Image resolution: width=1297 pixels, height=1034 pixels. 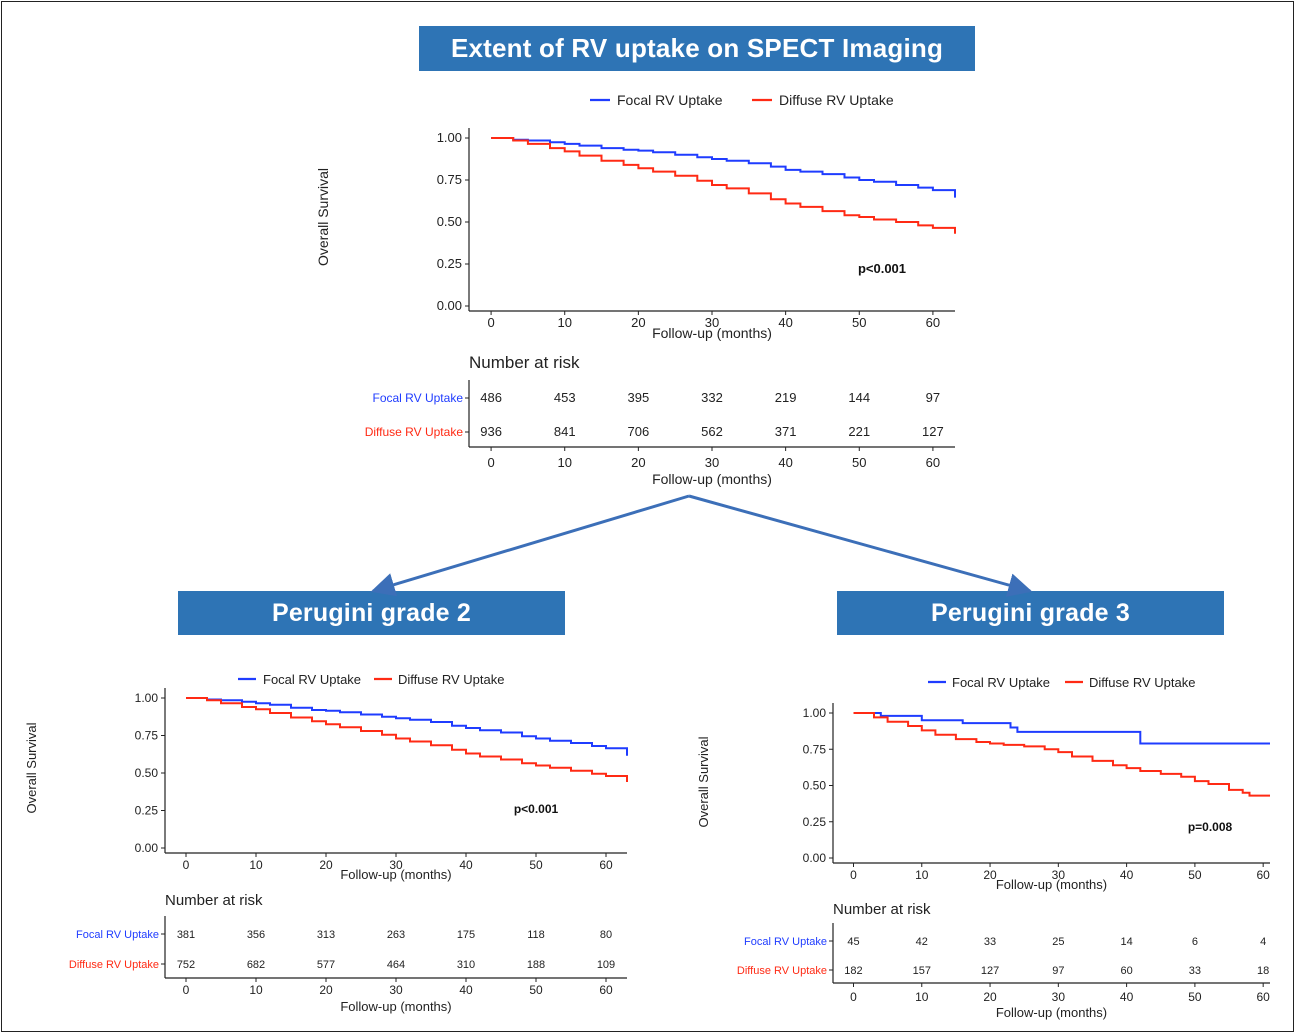 What do you see at coordinates (536, 935) in the screenshot?
I see `risk-value: 118` at bounding box center [536, 935].